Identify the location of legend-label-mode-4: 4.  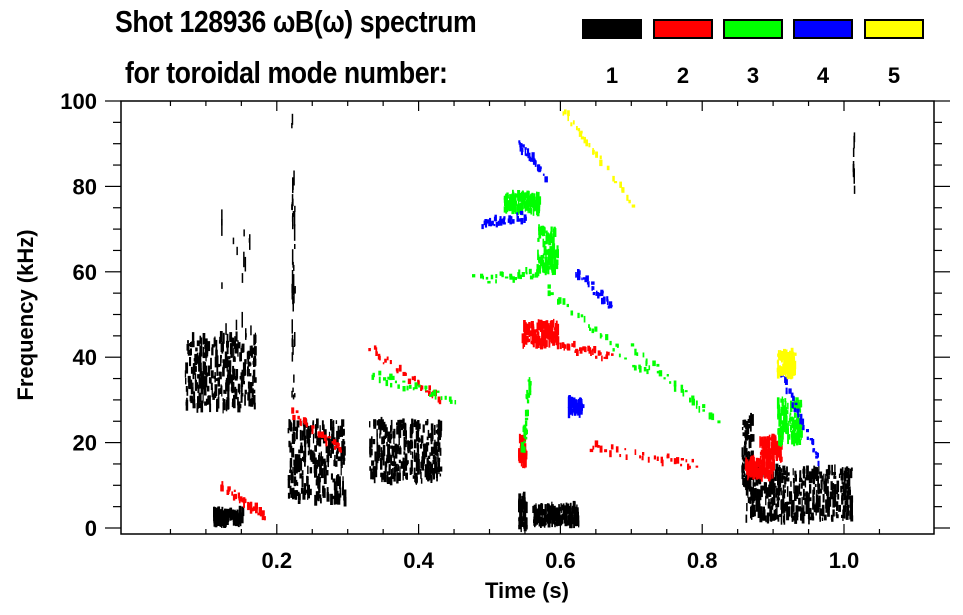
(823, 75).